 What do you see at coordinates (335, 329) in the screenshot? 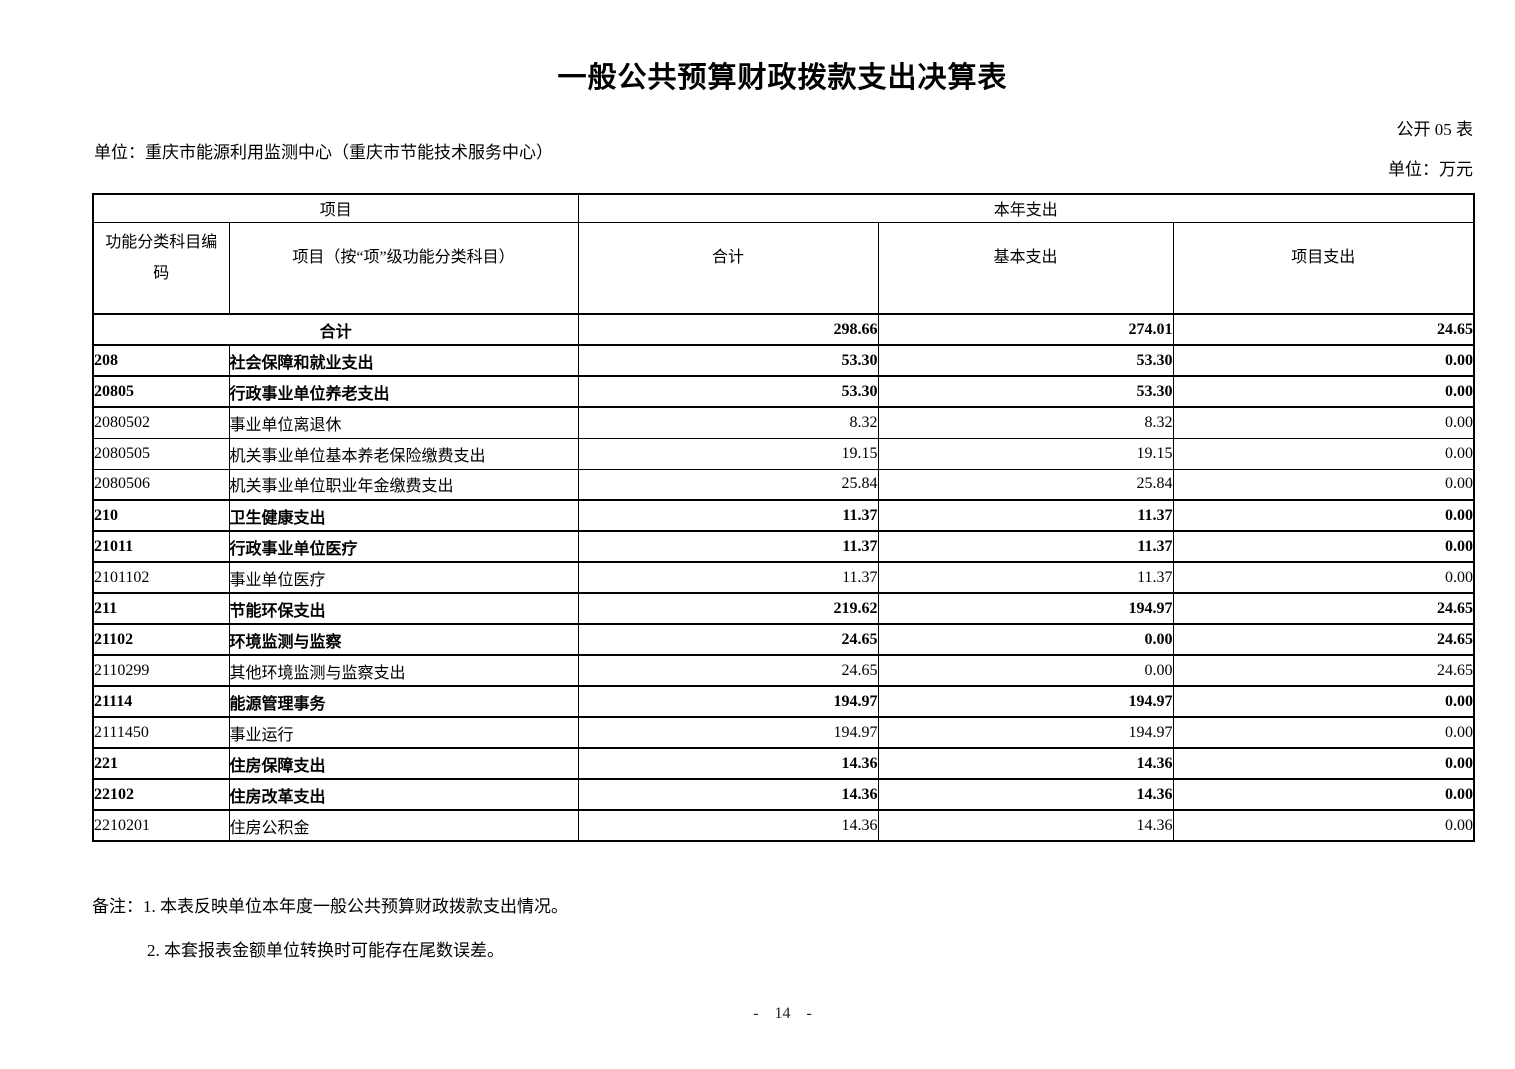
I see `row-name: 合计` at bounding box center [335, 329].